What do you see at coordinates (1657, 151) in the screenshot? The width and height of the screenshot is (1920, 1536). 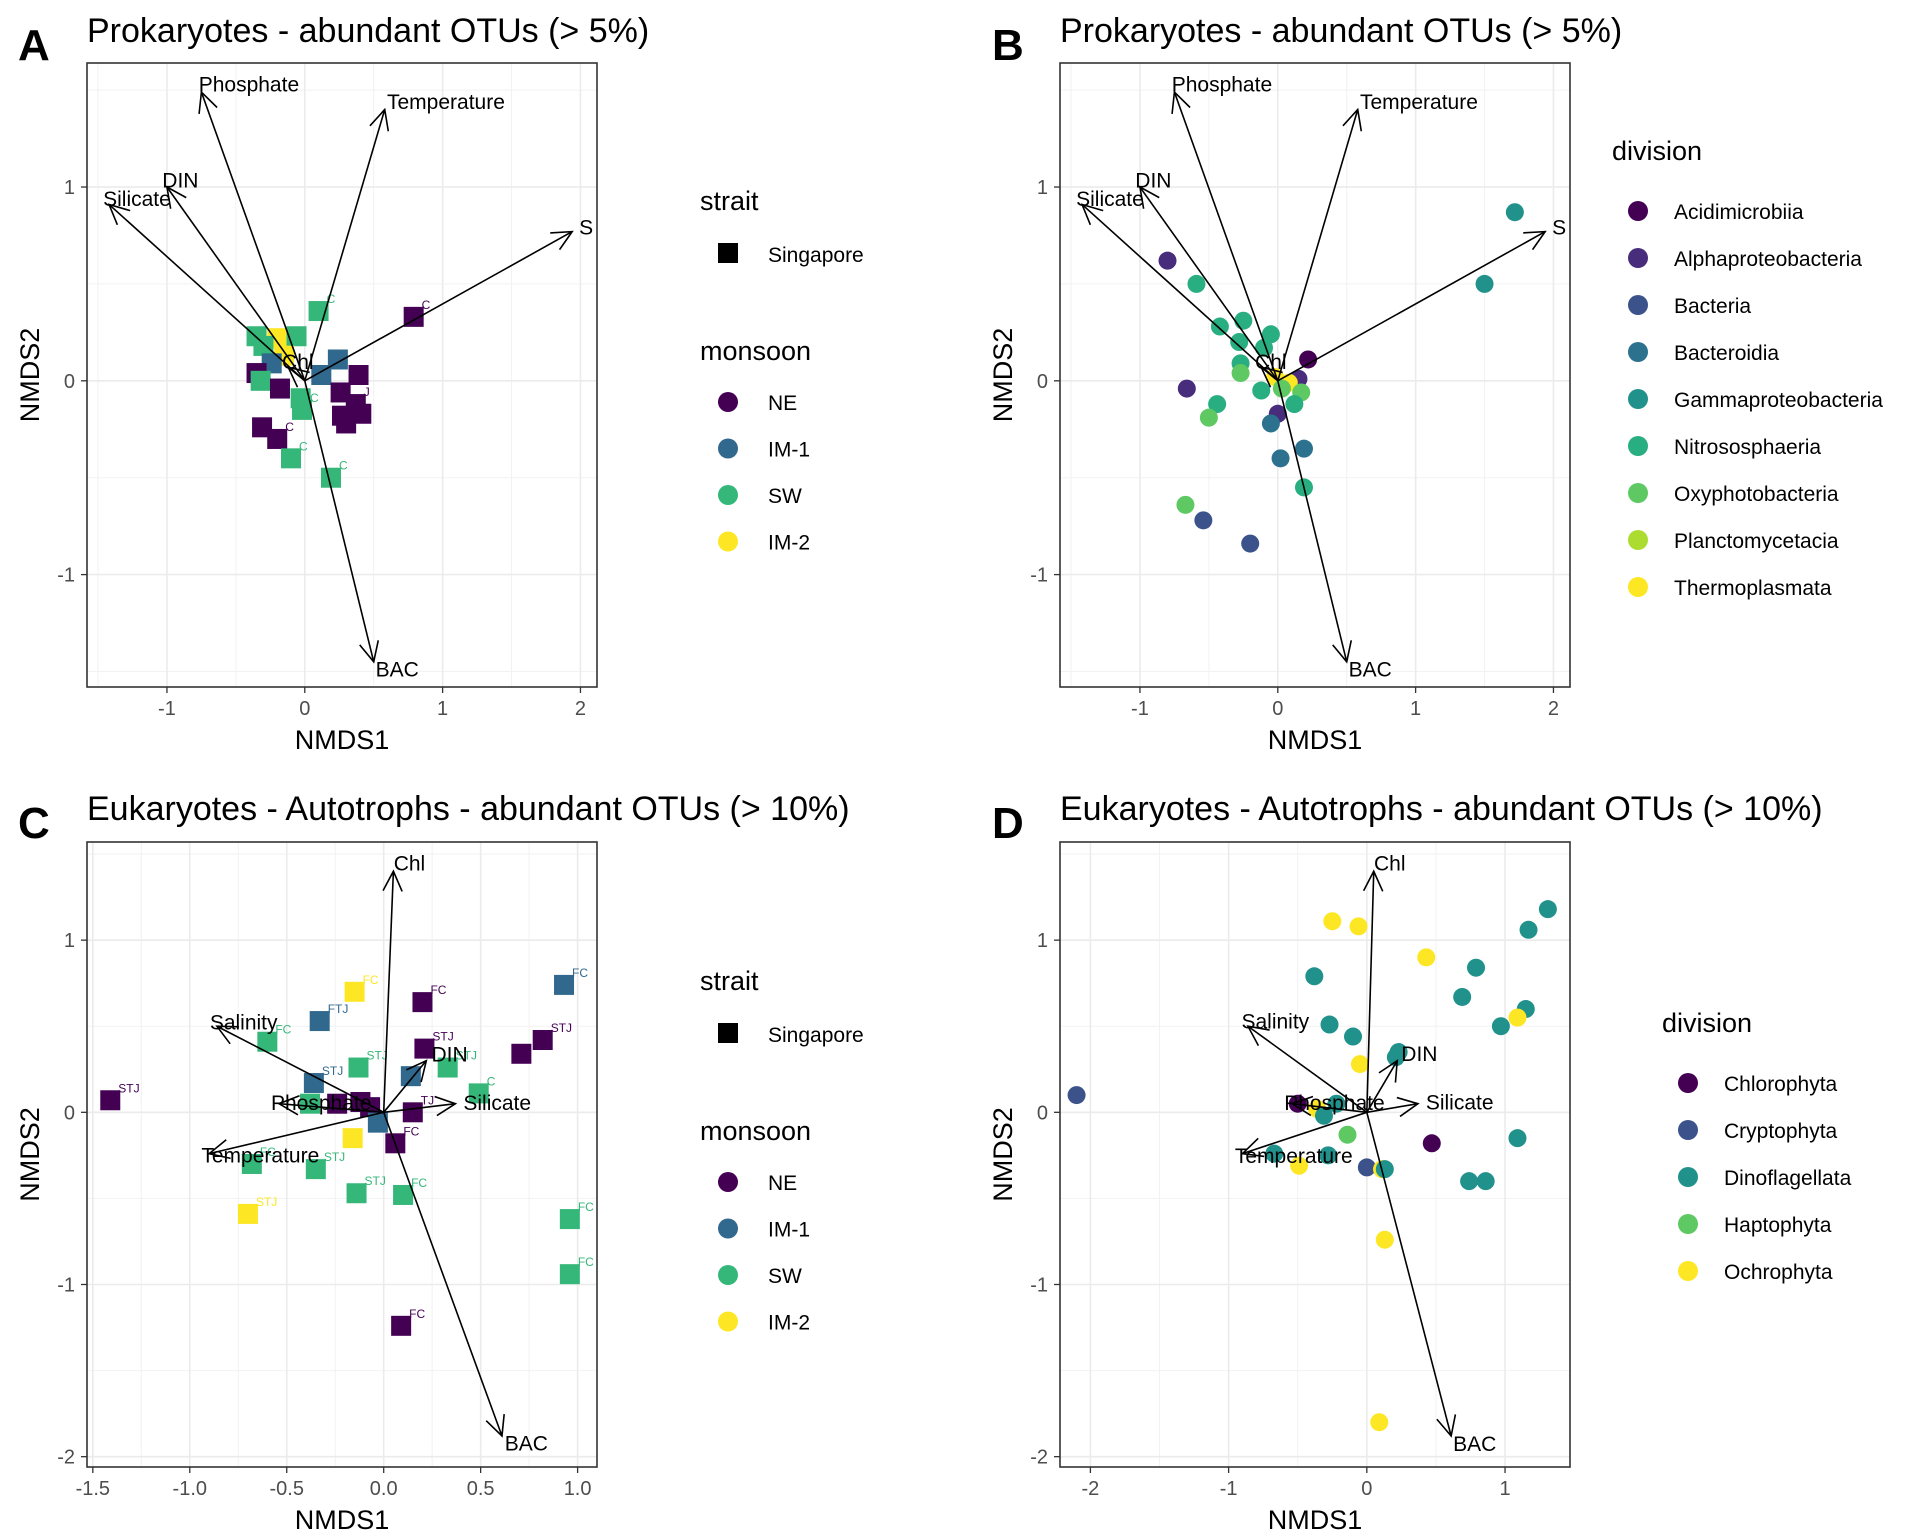 I see `legend-title-division: division` at bounding box center [1657, 151].